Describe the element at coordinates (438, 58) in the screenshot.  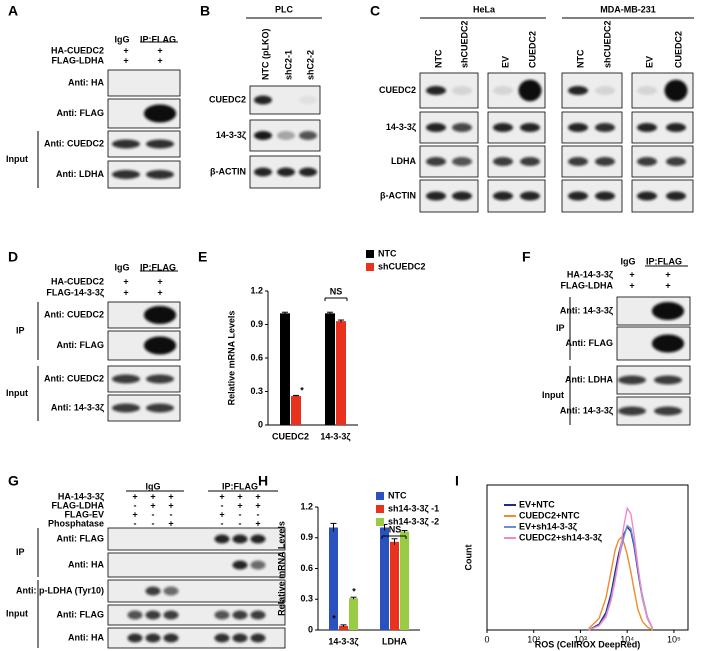
I see `lane-label: NTC` at that location.